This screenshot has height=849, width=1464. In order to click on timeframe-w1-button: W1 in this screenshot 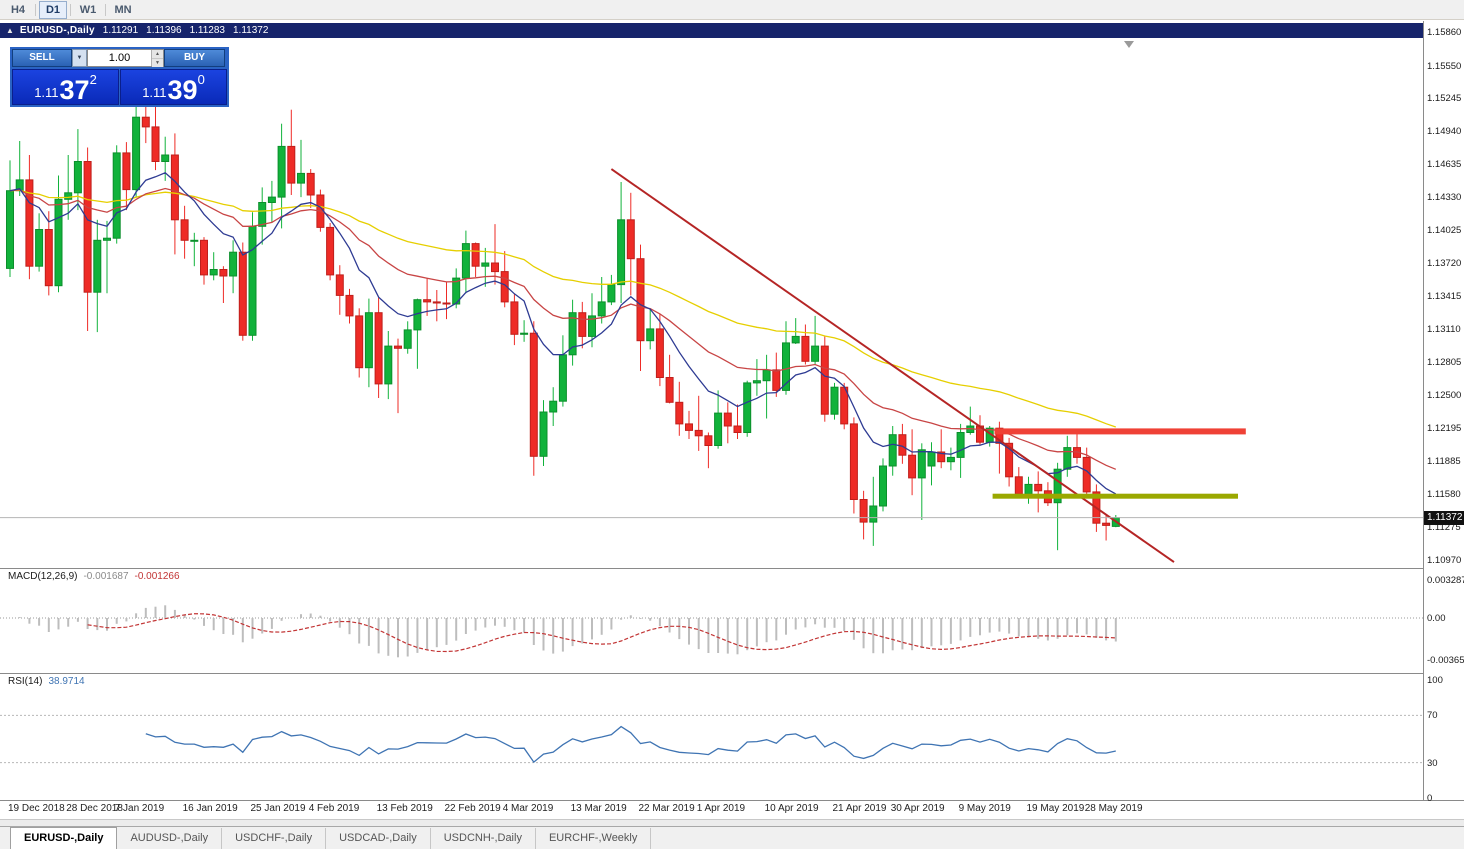, I will do `click(88, 9)`.